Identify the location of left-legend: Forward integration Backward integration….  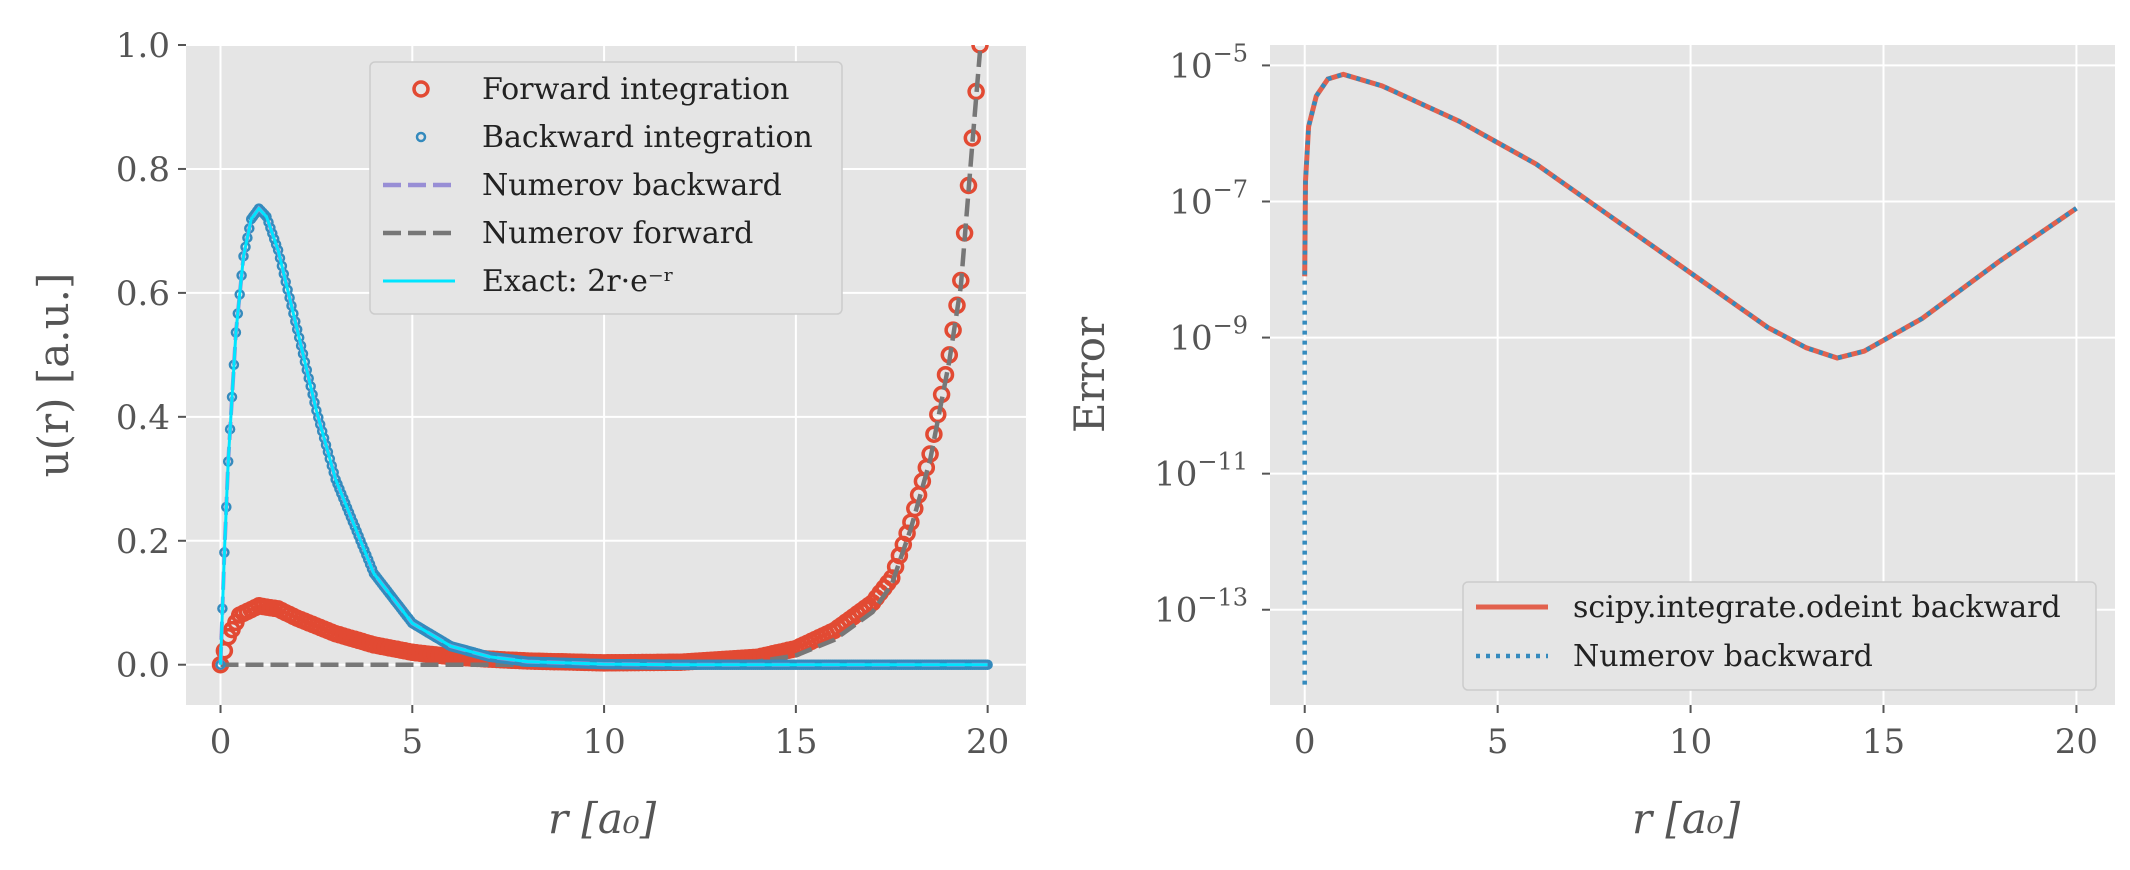
(606, 188).